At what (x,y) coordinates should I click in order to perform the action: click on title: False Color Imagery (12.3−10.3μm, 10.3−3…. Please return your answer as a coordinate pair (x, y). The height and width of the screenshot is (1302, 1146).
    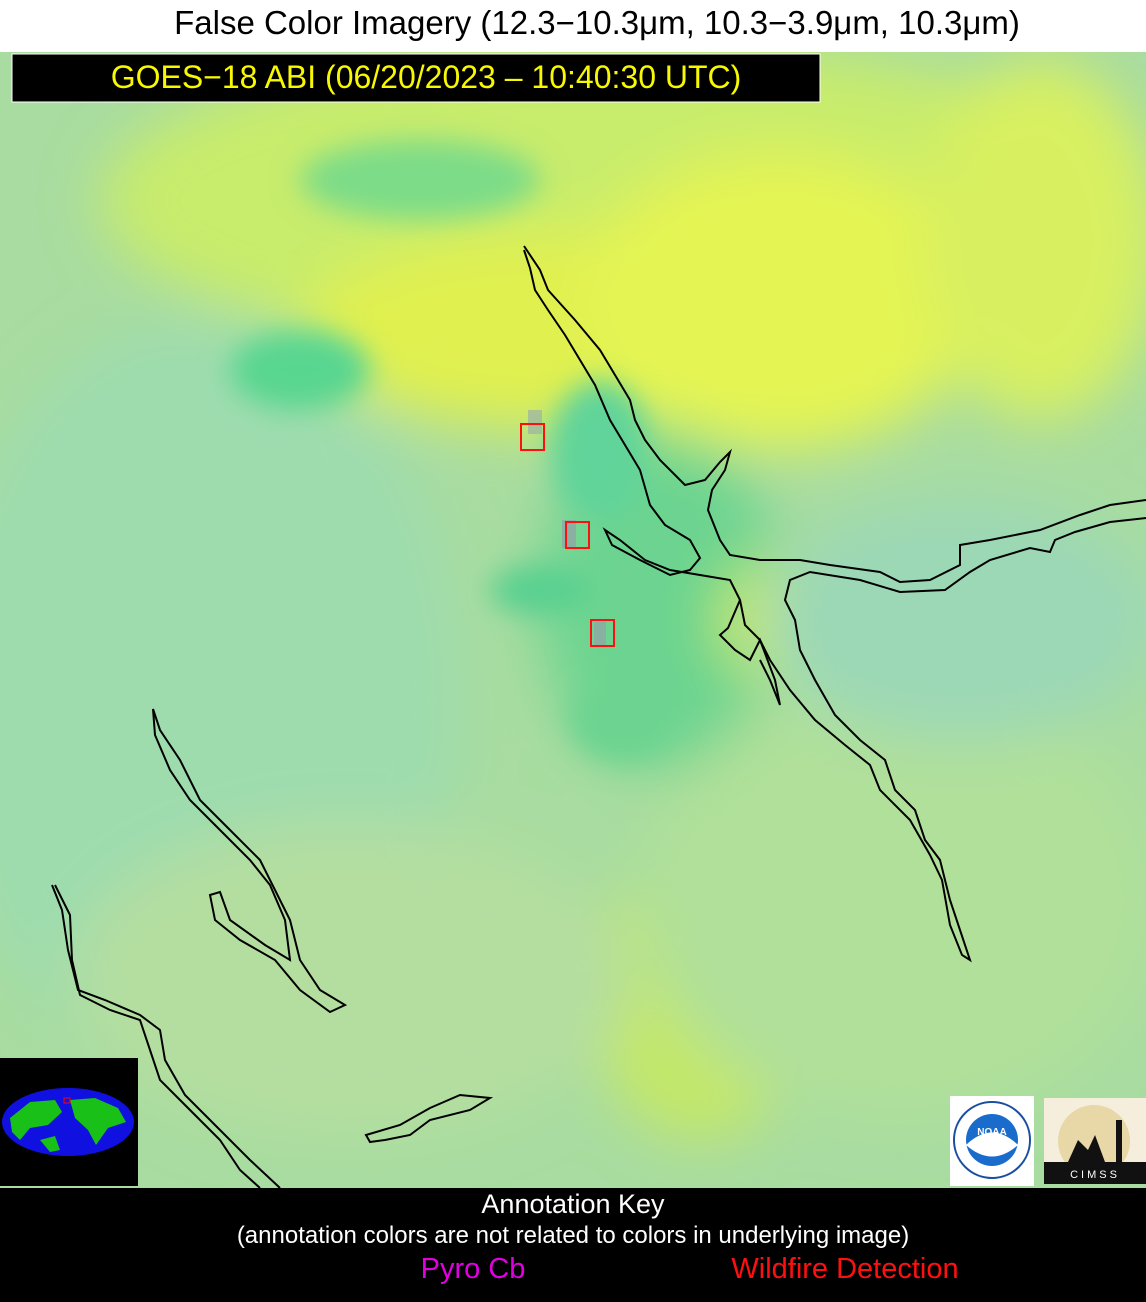
    Looking at the image, I should click on (597, 22).